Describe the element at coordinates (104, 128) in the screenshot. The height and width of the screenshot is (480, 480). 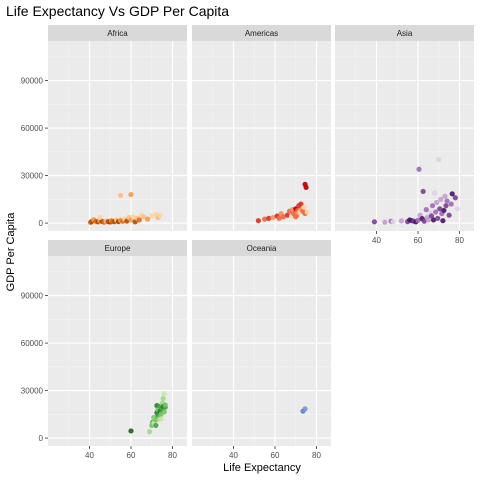
I see `facet-africa: Africa 0 30000 60000 90000` at that location.